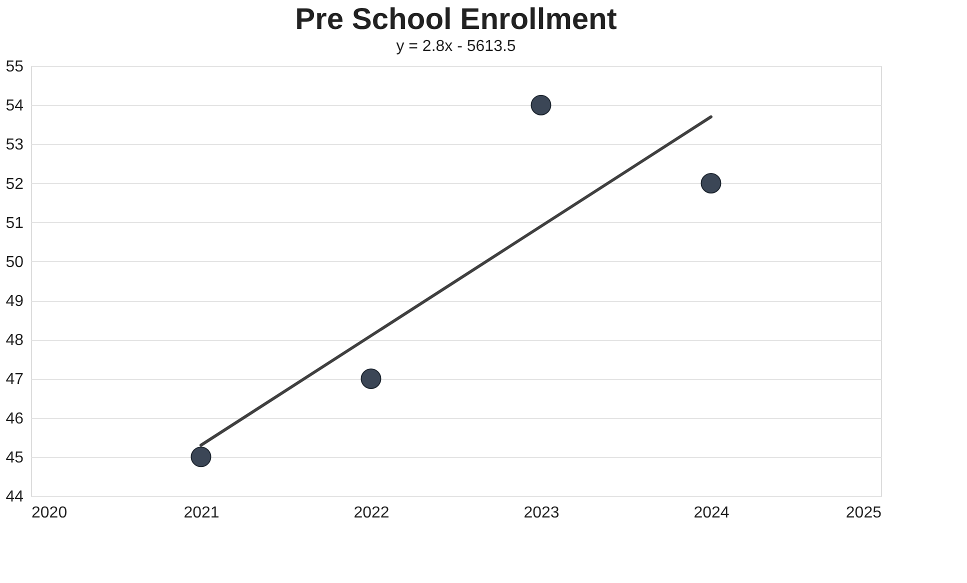 The width and height of the screenshot is (967, 583). Describe the element at coordinates (542, 513) in the screenshot. I see `x-tick-label: 2023` at that location.